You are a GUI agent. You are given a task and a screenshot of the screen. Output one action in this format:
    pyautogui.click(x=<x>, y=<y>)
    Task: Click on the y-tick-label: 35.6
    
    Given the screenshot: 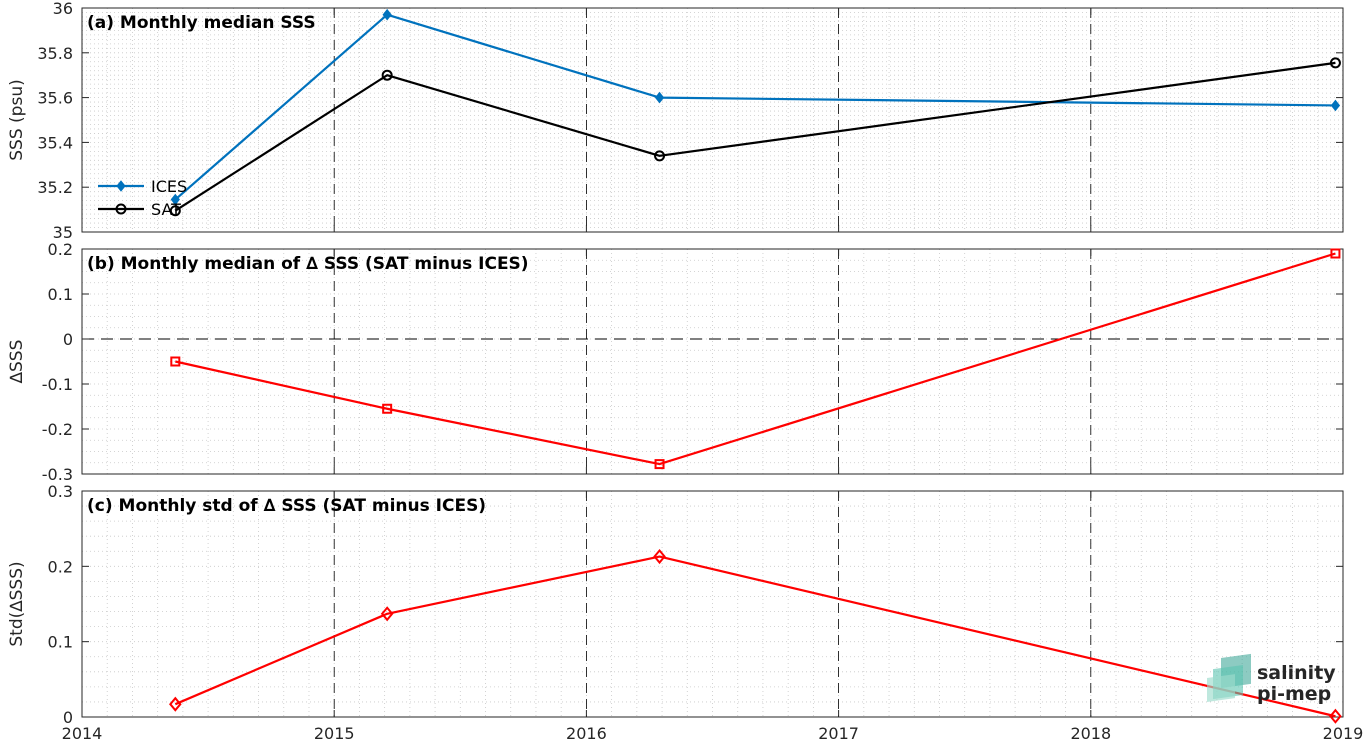 What is the action you would take?
    pyautogui.click(x=55, y=98)
    